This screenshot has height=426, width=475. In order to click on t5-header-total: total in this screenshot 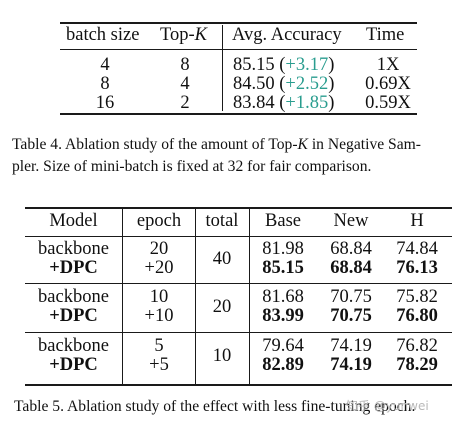, I will do `click(222, 221)`.